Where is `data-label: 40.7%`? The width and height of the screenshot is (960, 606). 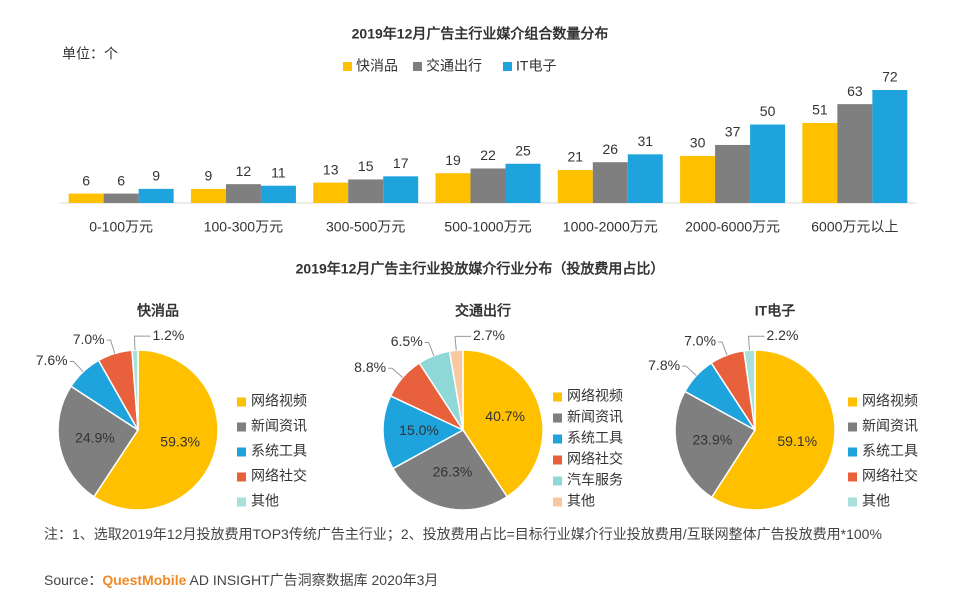 data-label: 40.7% is located at coordinates (505, 416).